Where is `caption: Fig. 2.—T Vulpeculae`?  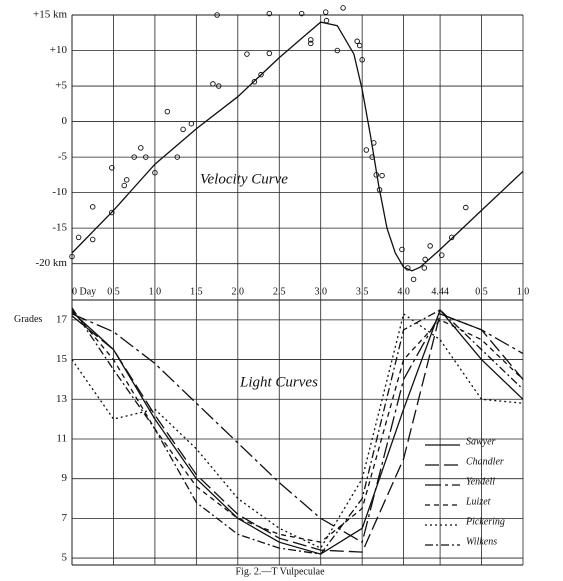 caption: Fig. 2.—T Vulpeculae is located at coordinates (280, 571).